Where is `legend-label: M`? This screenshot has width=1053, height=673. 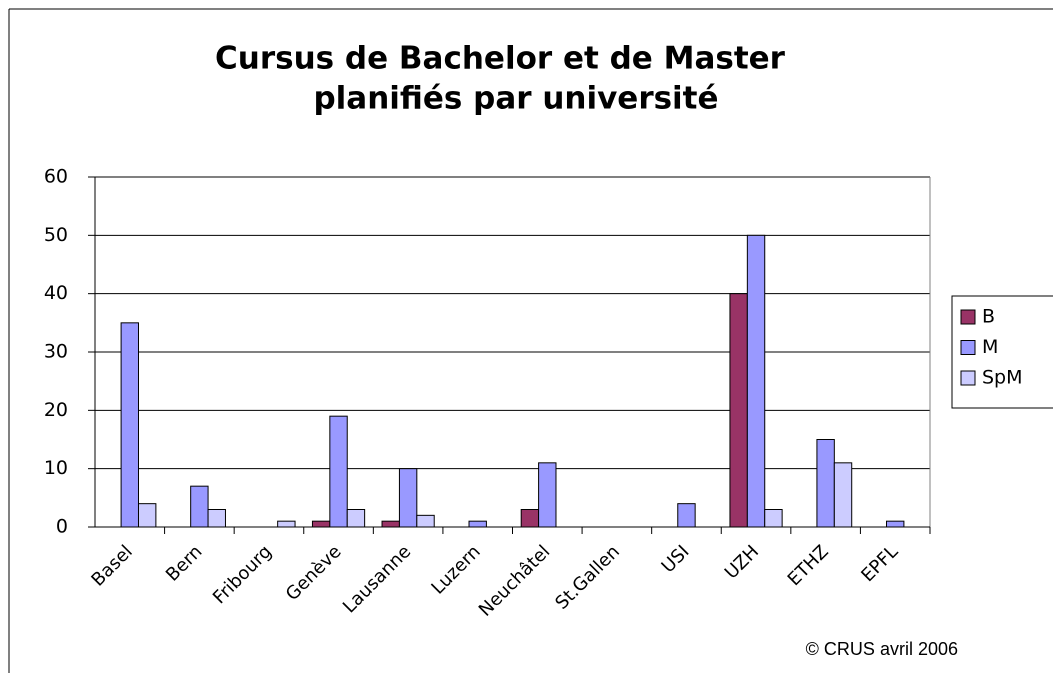 legend-label: M is located at coordinates (990, 347).